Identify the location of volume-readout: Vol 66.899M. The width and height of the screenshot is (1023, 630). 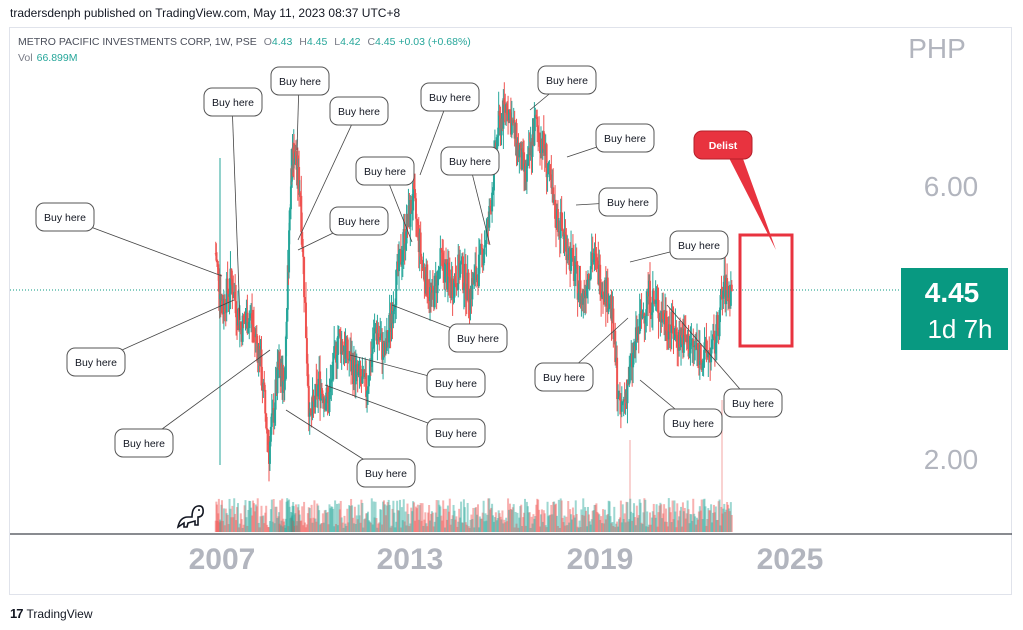
(47, 58).